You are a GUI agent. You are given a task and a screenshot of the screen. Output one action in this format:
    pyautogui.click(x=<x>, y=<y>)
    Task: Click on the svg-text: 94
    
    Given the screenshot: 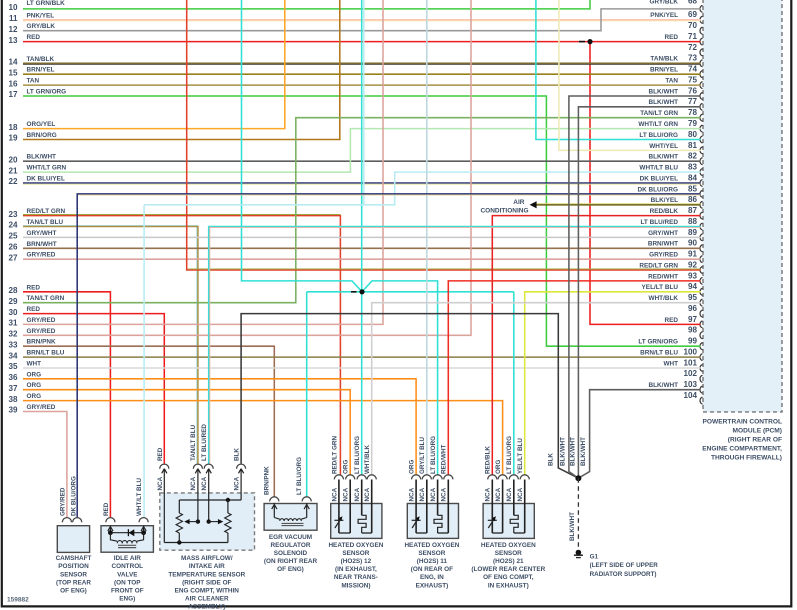 What is the action you would take?
    pyautogui.click(x=693, y=286)
    